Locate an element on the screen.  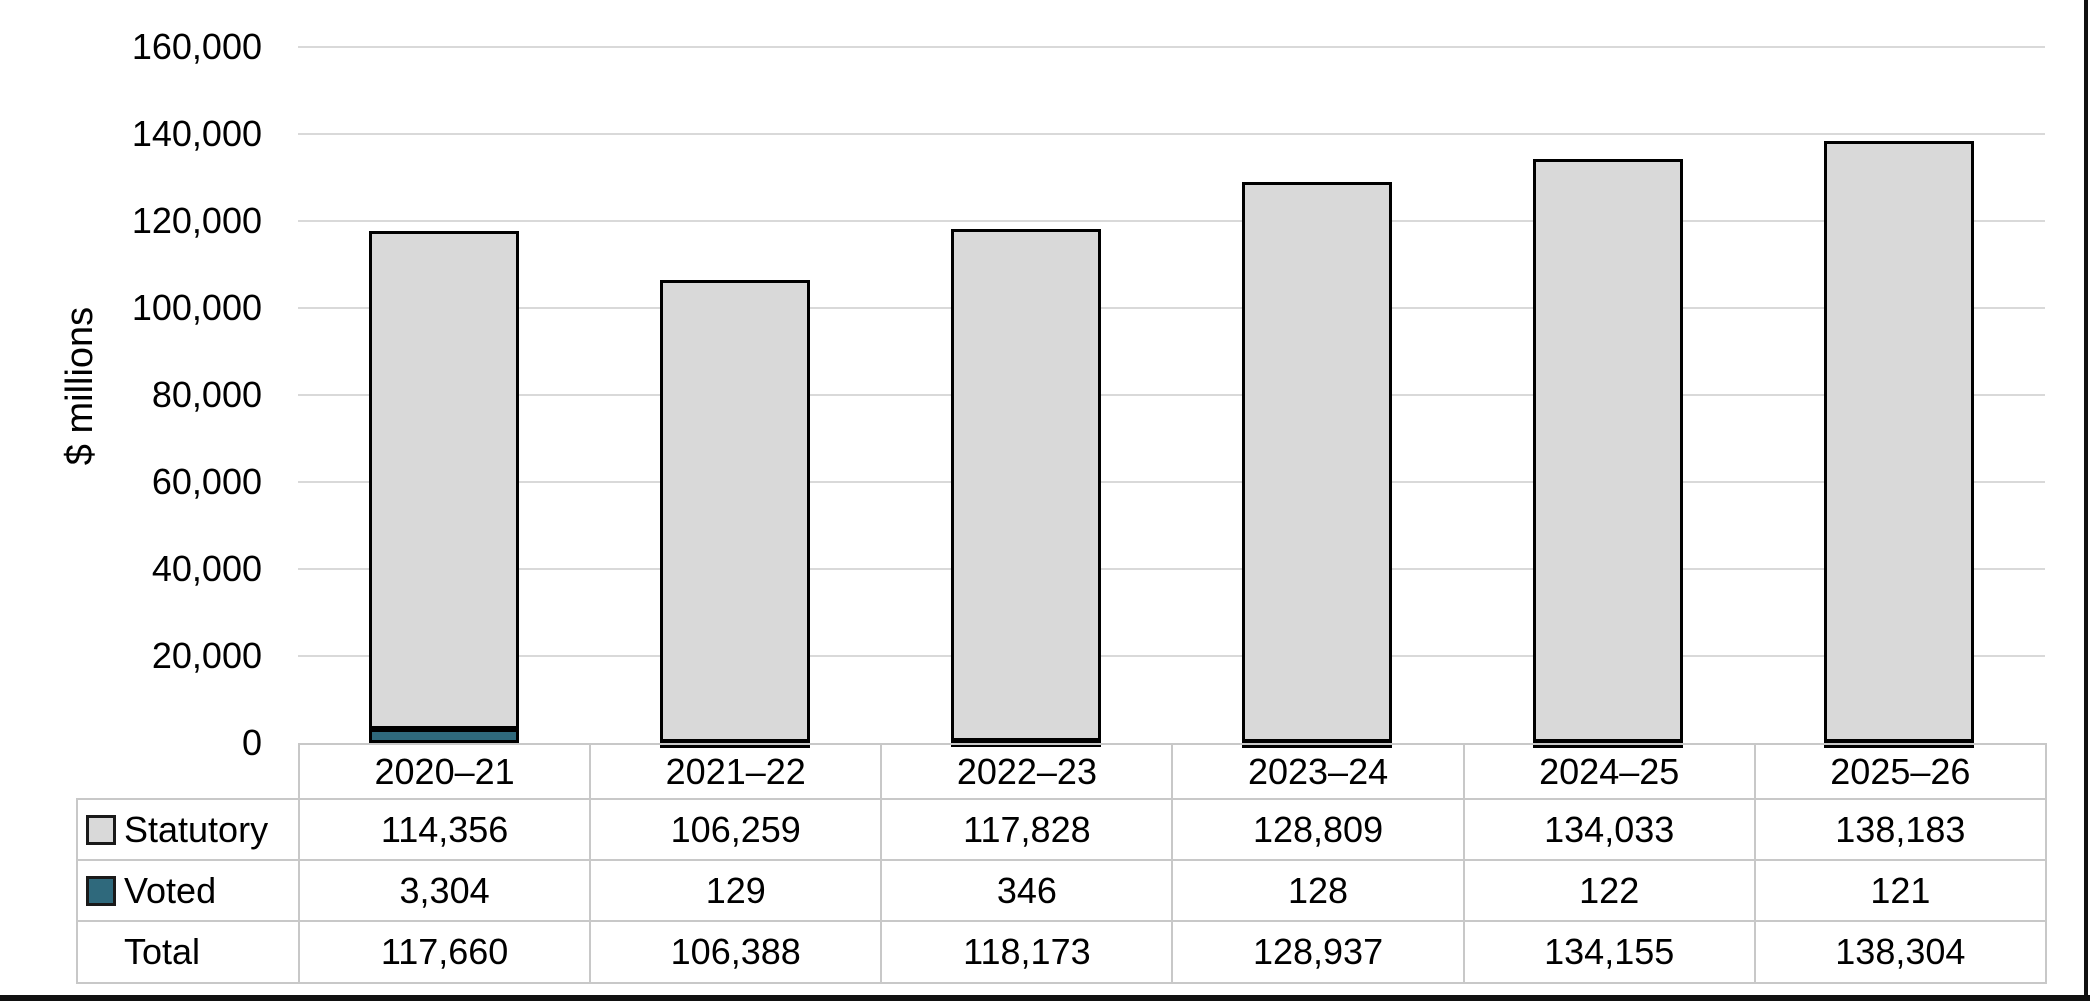
y-axis-tick-label: 60,000 is located at coordinates (206, 481).